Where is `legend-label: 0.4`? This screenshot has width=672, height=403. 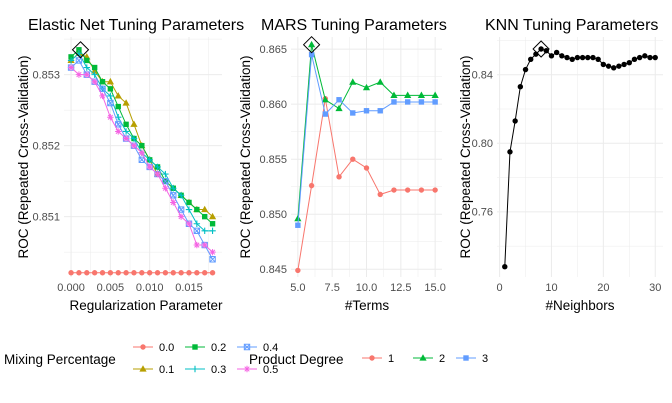 legend-label: 0.4 is located at coordinates (270, 348).